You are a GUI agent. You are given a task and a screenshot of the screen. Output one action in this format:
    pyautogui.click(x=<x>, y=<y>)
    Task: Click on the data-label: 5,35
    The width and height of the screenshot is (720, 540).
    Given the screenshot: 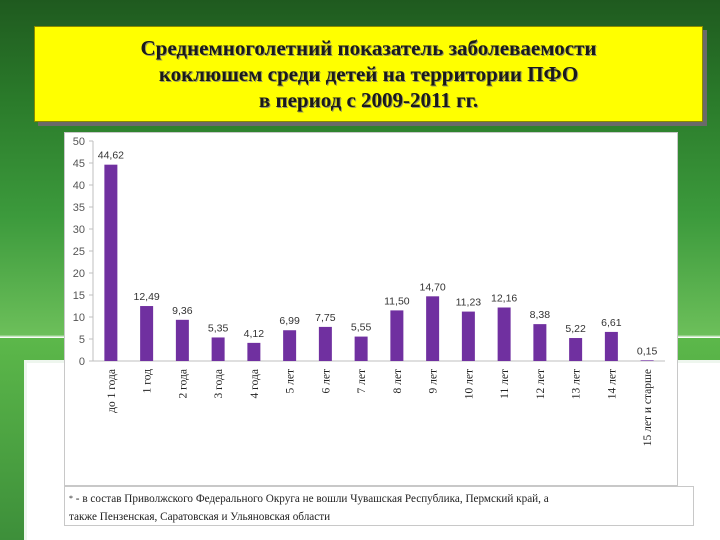 What is the action you would take?
    pyautogui.click(x=218, y=328)
    